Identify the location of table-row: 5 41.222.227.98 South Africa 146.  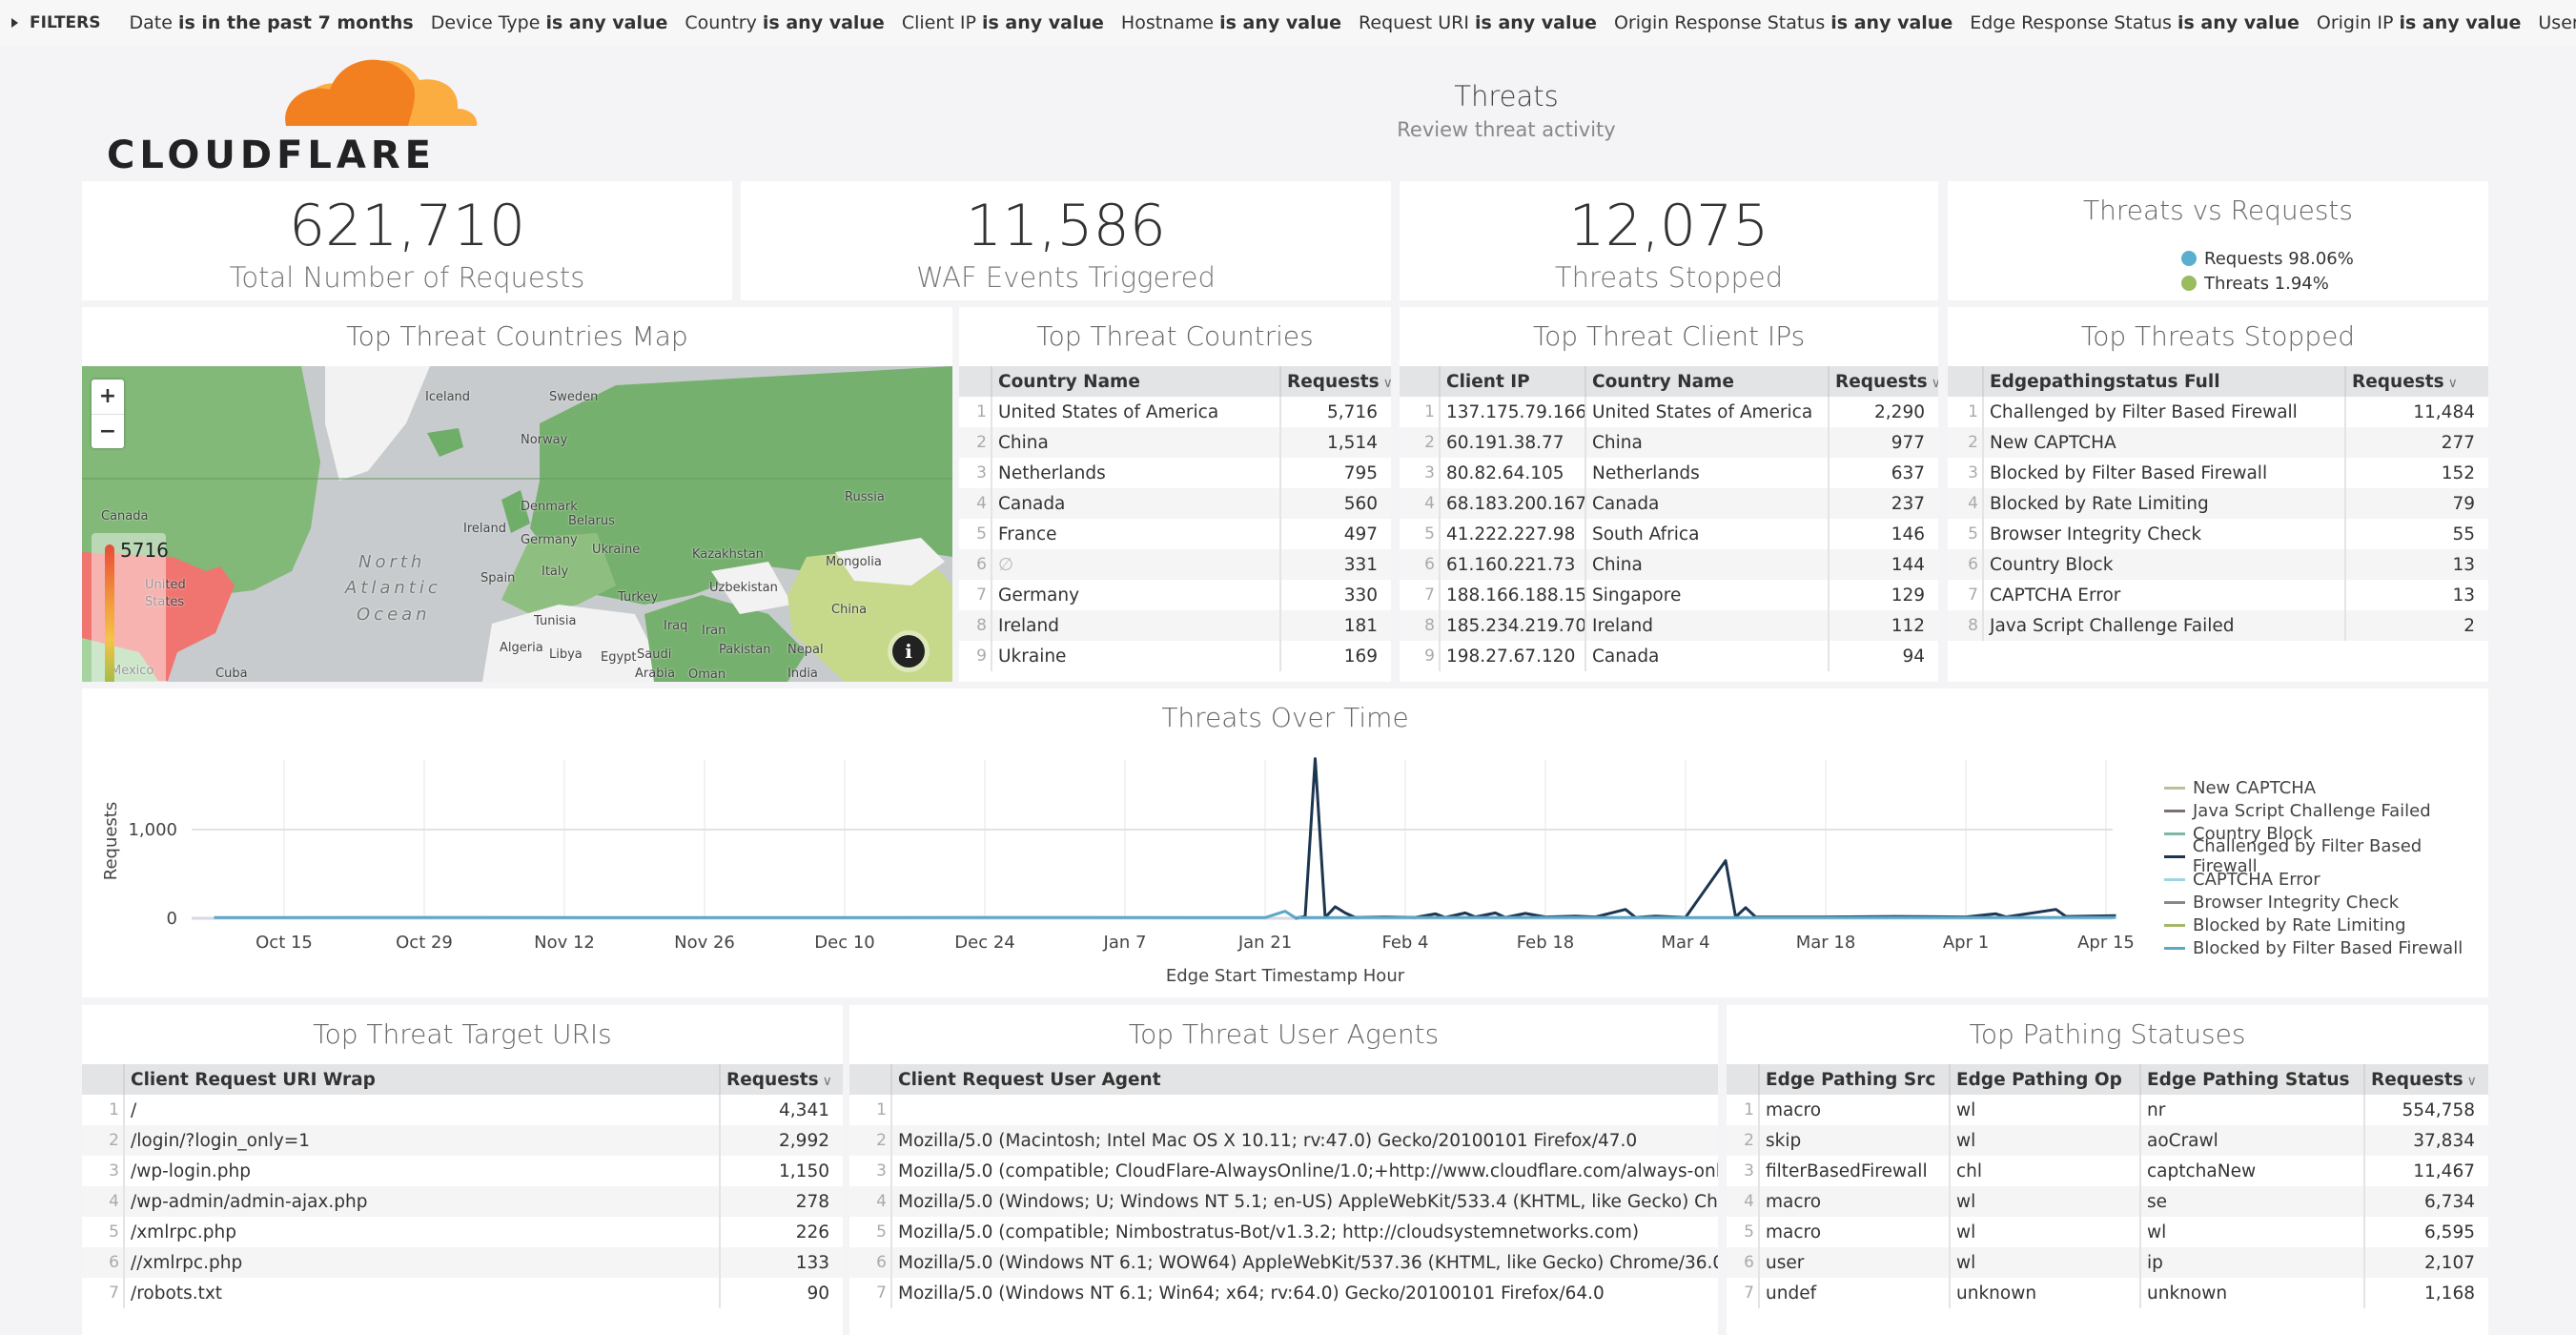
(1669, 534).